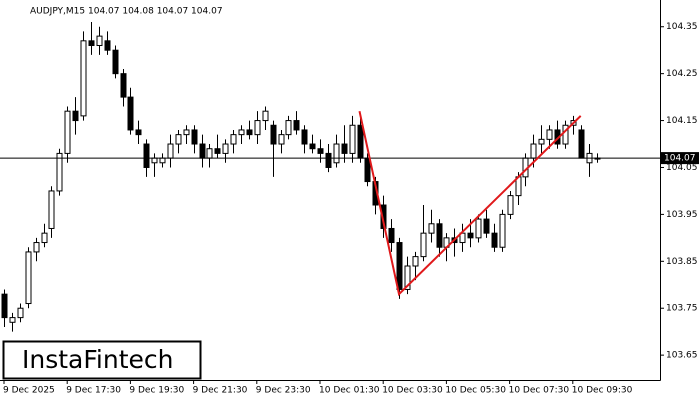 Image resolution: width=700 pixels, height=400 pixels. What do you see at coordinates (682, 121) in the screenshot?
I see `y-tick-label: 104.15` at bounding box center [682, 121].